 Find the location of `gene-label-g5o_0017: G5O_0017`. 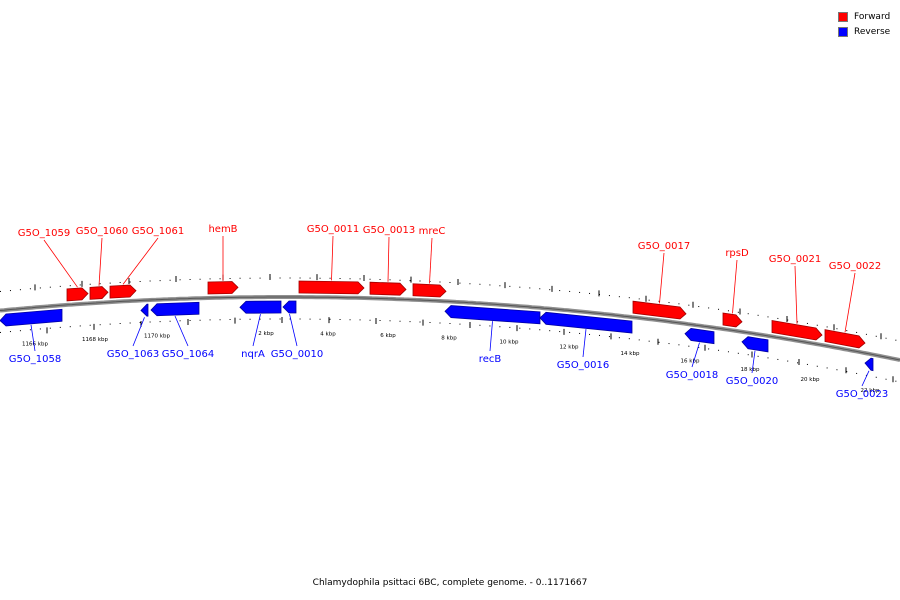

gene-label-g5o_0017: G5O_0017 is located at coordinates (664, 246).